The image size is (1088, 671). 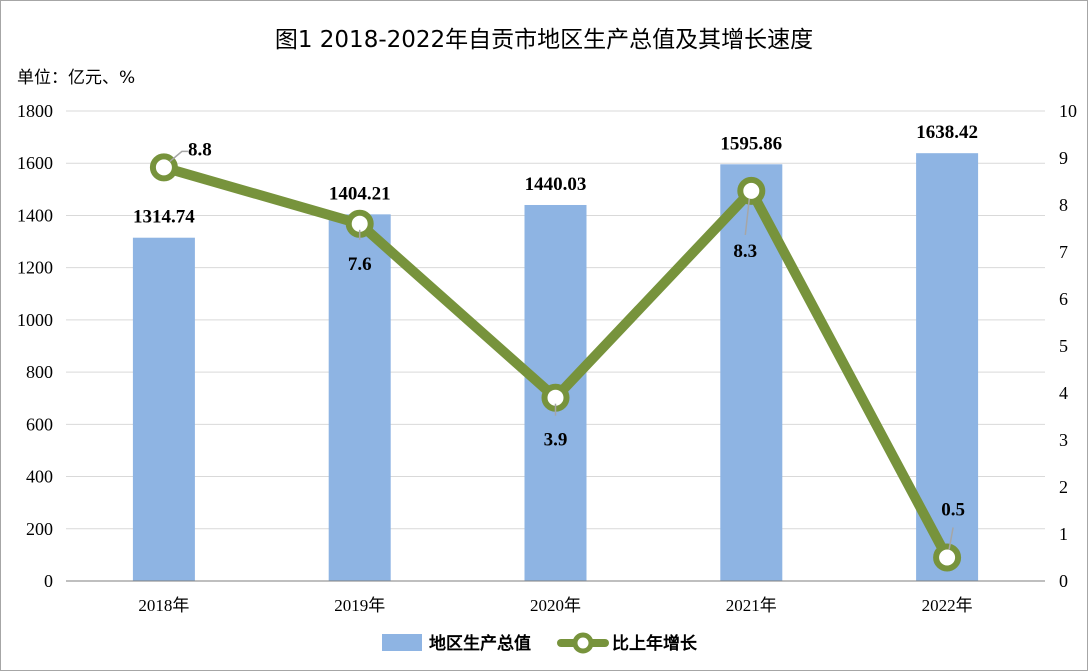 What do you see at coordinates (555, 605) in the screenshot?
I see `x-tick-label: 2020年` at bounding box center [555, 605].